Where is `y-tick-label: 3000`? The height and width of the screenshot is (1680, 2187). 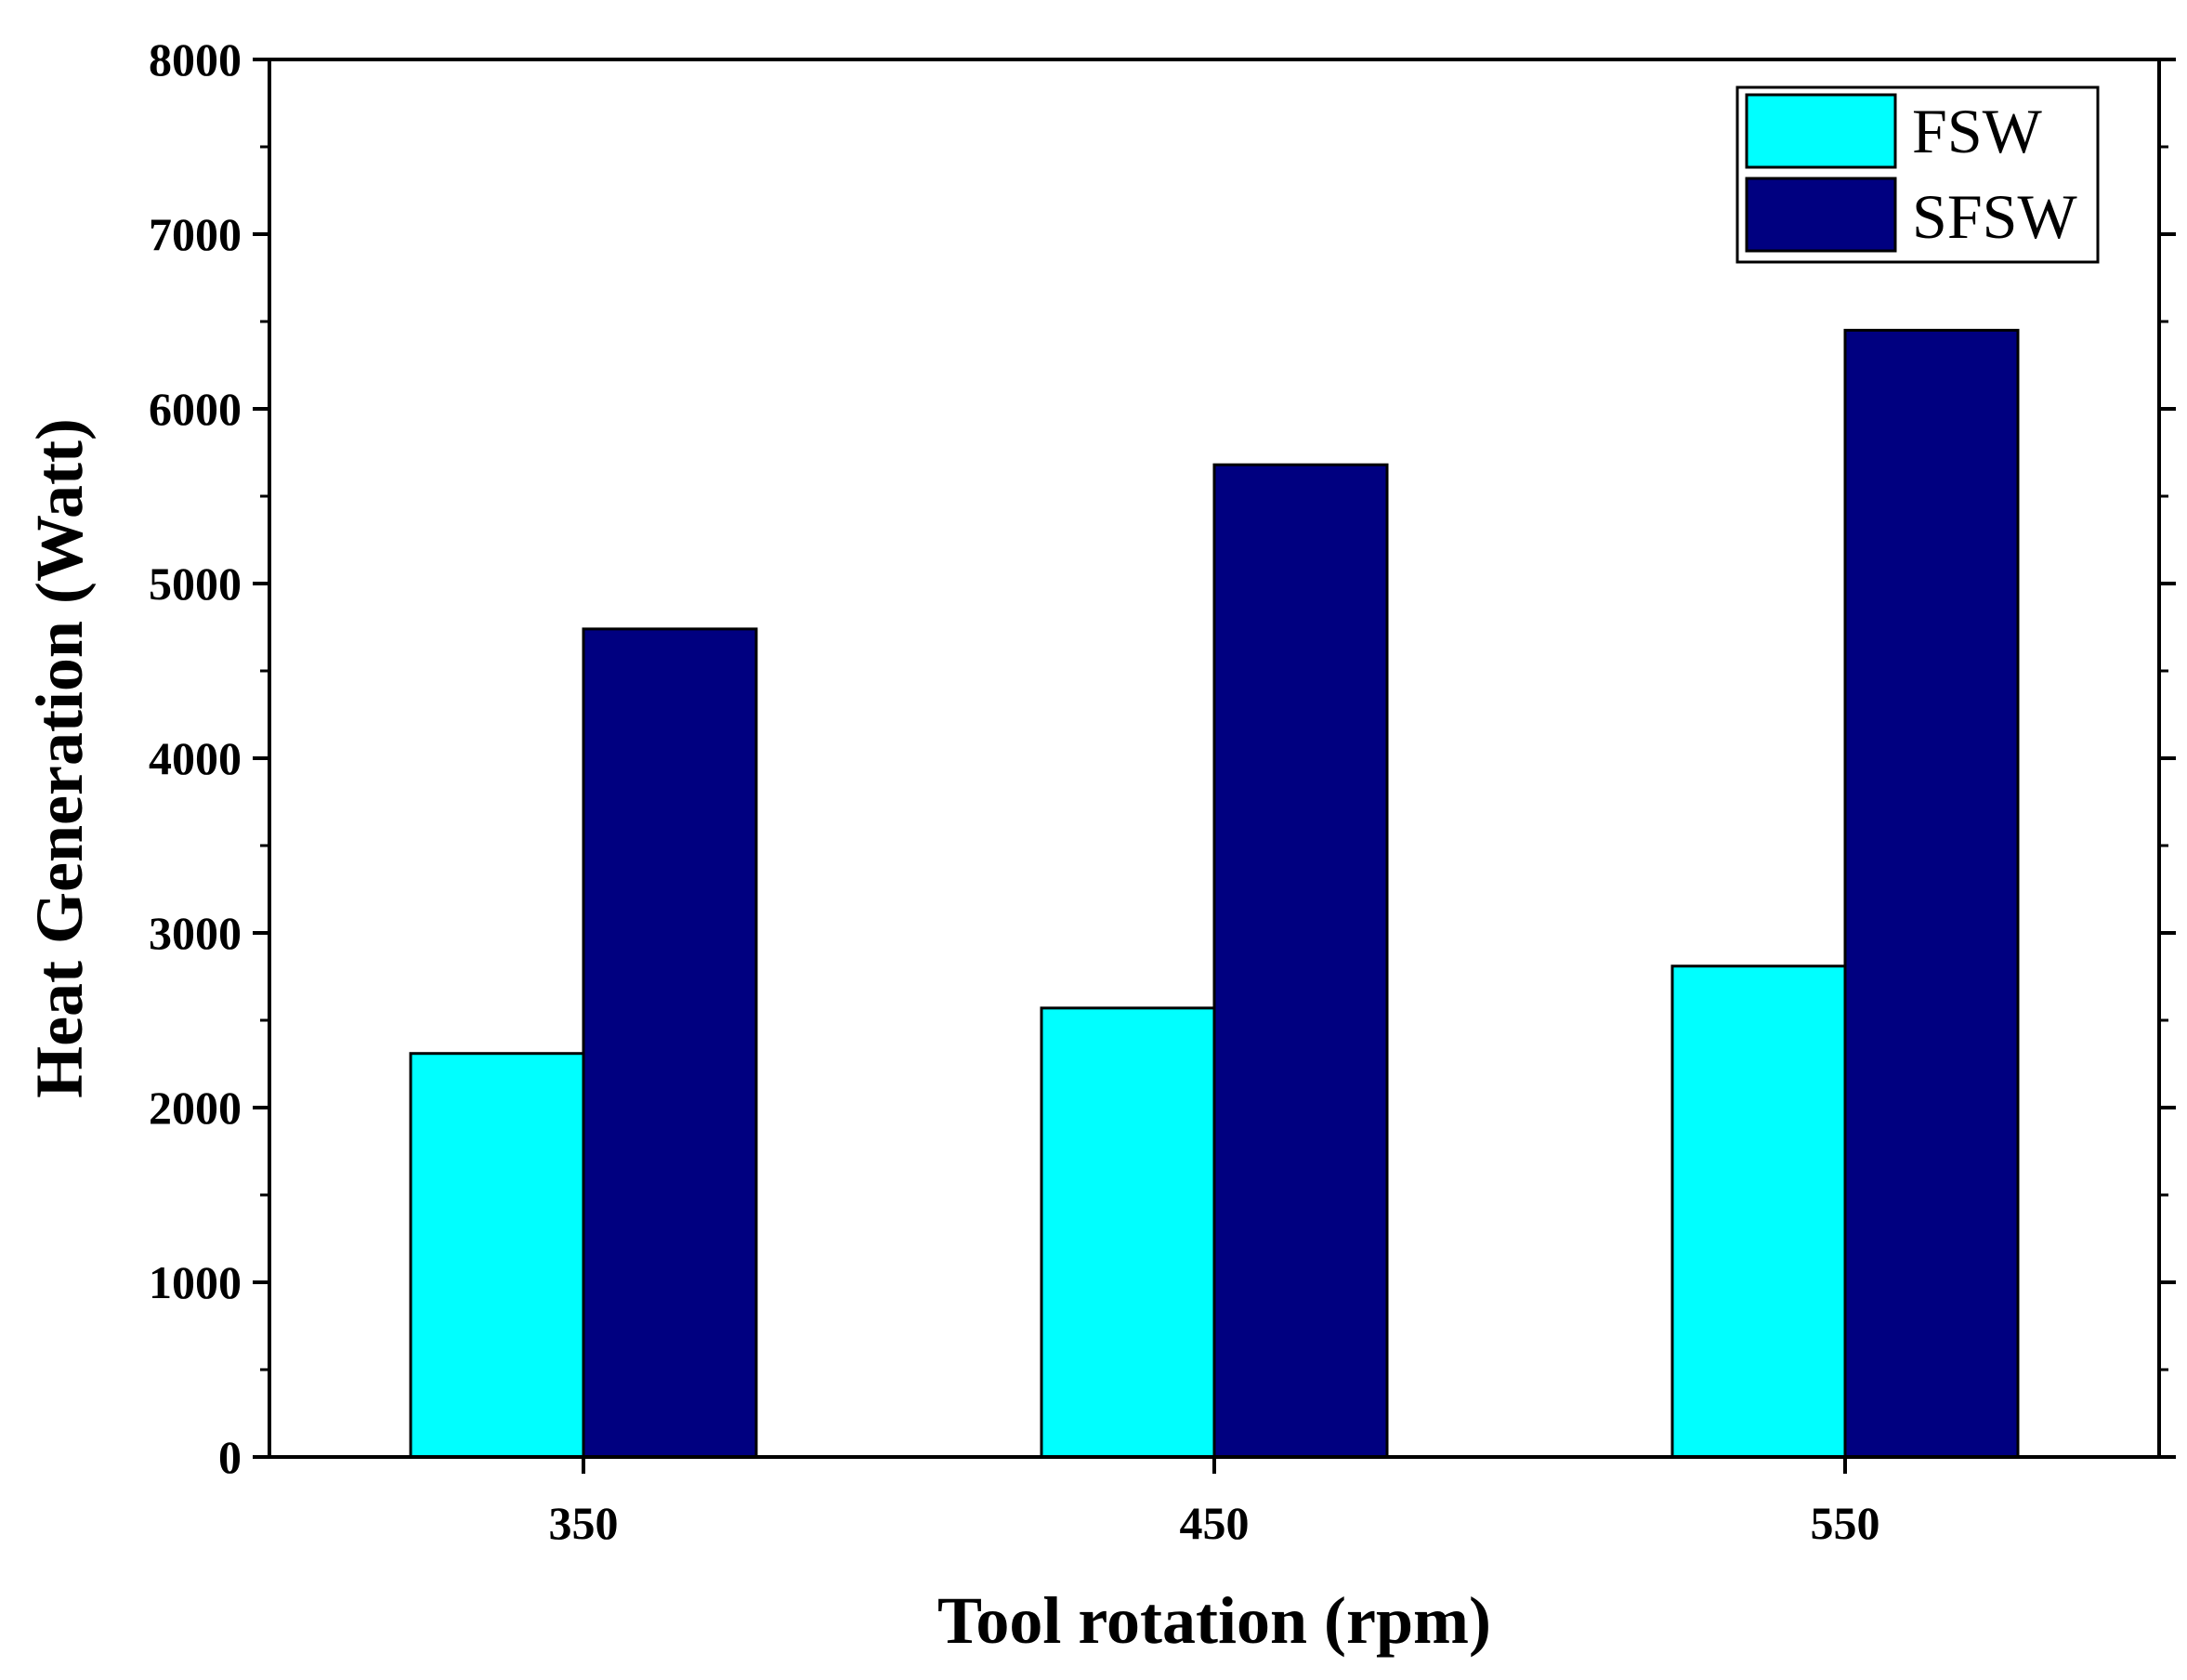
y-tick-label: 3000 is located at coordinates (196, 933).